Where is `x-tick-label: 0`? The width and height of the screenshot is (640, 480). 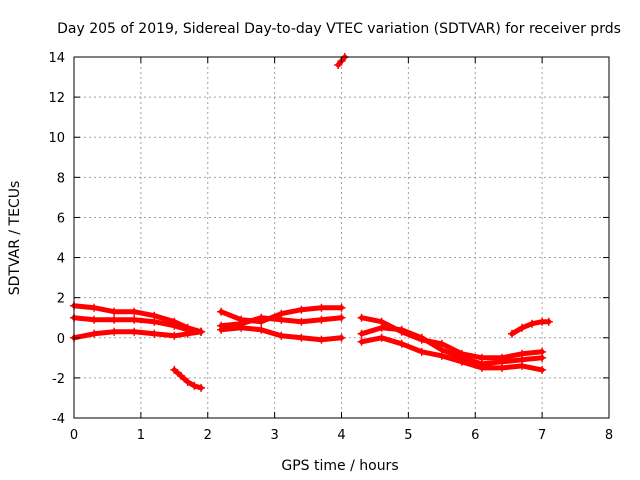 x-tick-label: 0 is located at coordinates (74, 435).